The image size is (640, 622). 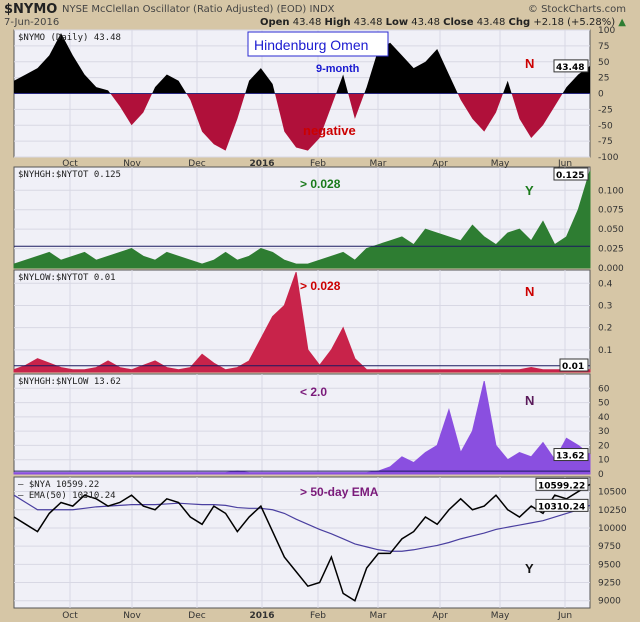 What do you see at coordinates (606, 31) in the screenshot?
I see `y-tick-label: 100` at bounding box center [606, 31].